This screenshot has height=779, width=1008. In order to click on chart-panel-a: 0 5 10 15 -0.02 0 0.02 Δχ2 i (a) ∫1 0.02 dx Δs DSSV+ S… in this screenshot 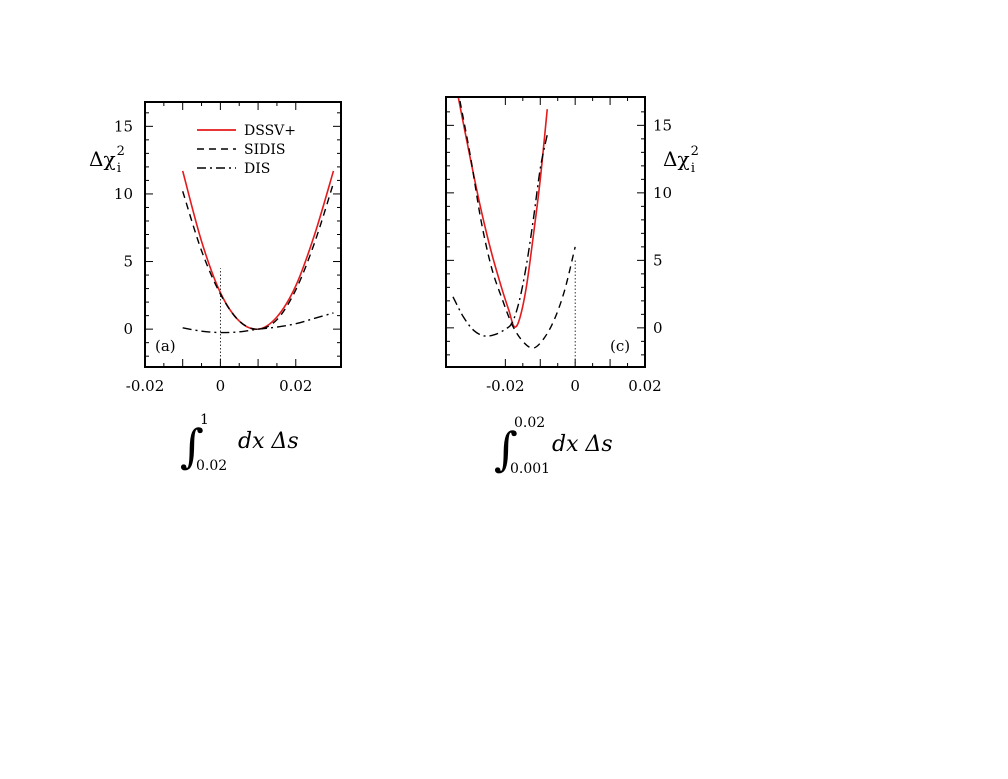, I will do `click(215, 287)`.